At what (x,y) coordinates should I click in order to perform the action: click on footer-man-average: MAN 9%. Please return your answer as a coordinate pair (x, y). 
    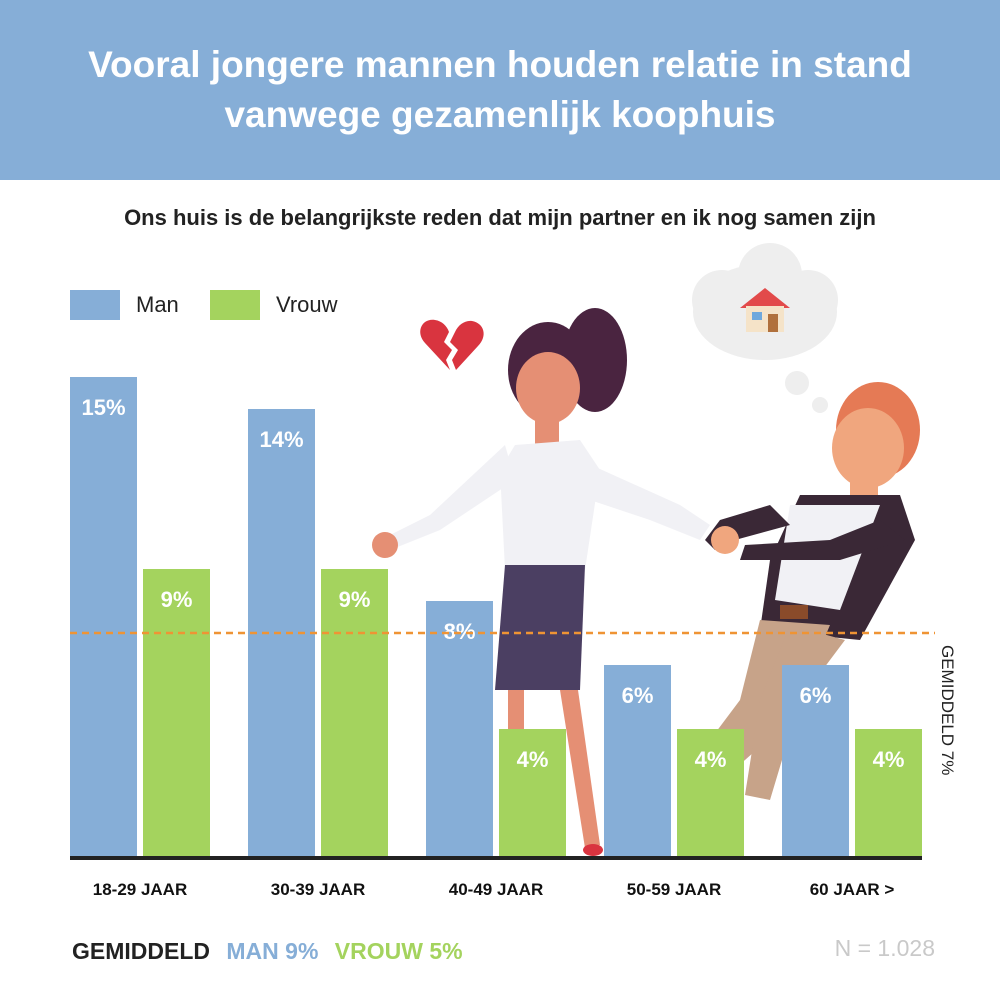
    Looking at the image, I should click on (272, 951).